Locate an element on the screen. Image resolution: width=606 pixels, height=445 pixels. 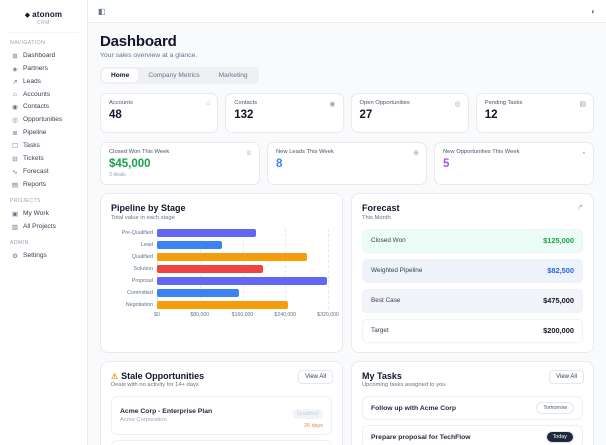
sidebar-item-icon: ▥ is located at coordinates (15, 227).